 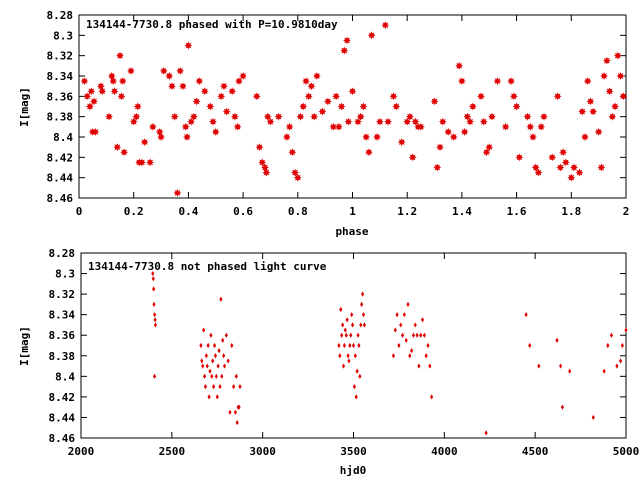 What do you see at coordinates (62, 335) in the screenshot?
I see `y-tick-label: 8.36` at bounding box center [62, 335].